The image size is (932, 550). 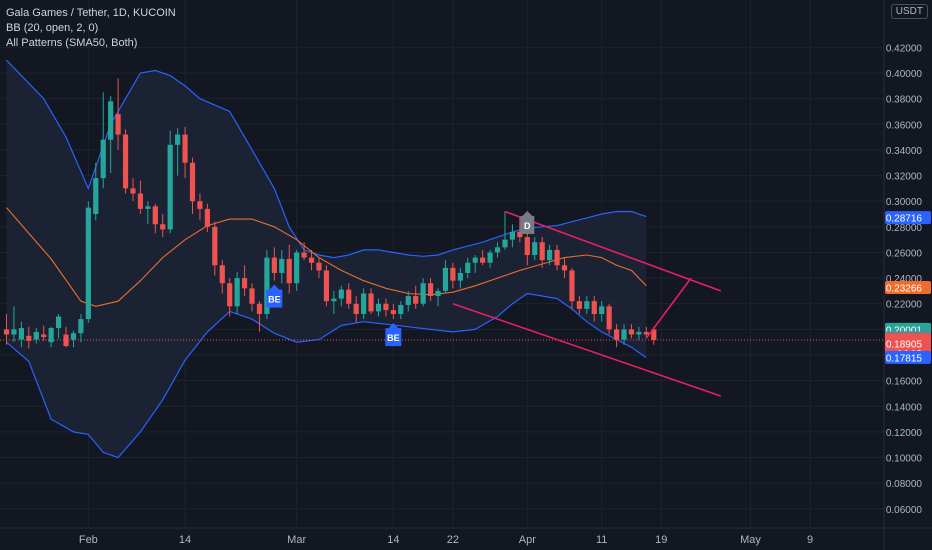 What do you see at coordinates (904, 202) in the screenshot?
I see `y-tick-label: 0.30000` at bounding box center [904, 202].